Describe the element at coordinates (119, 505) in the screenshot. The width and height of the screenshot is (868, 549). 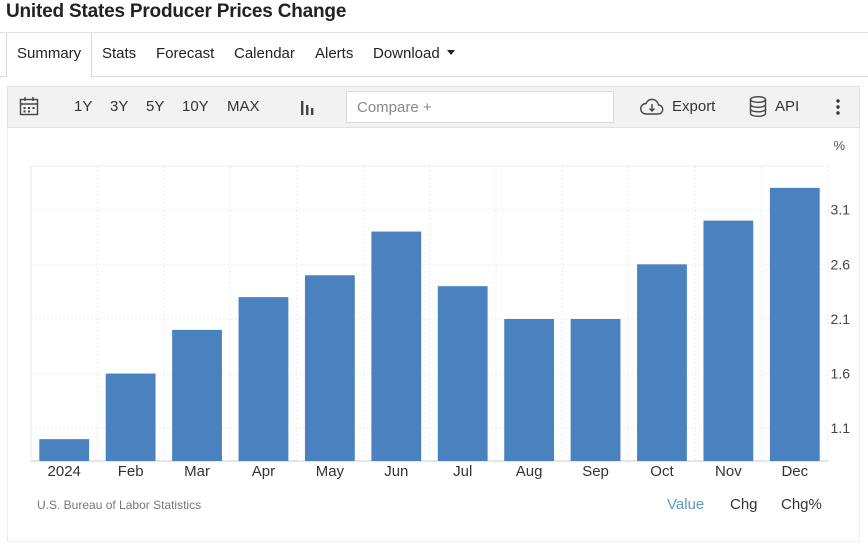
I see `data-source: U.S. Bureau of Labor Statistics` at that location.